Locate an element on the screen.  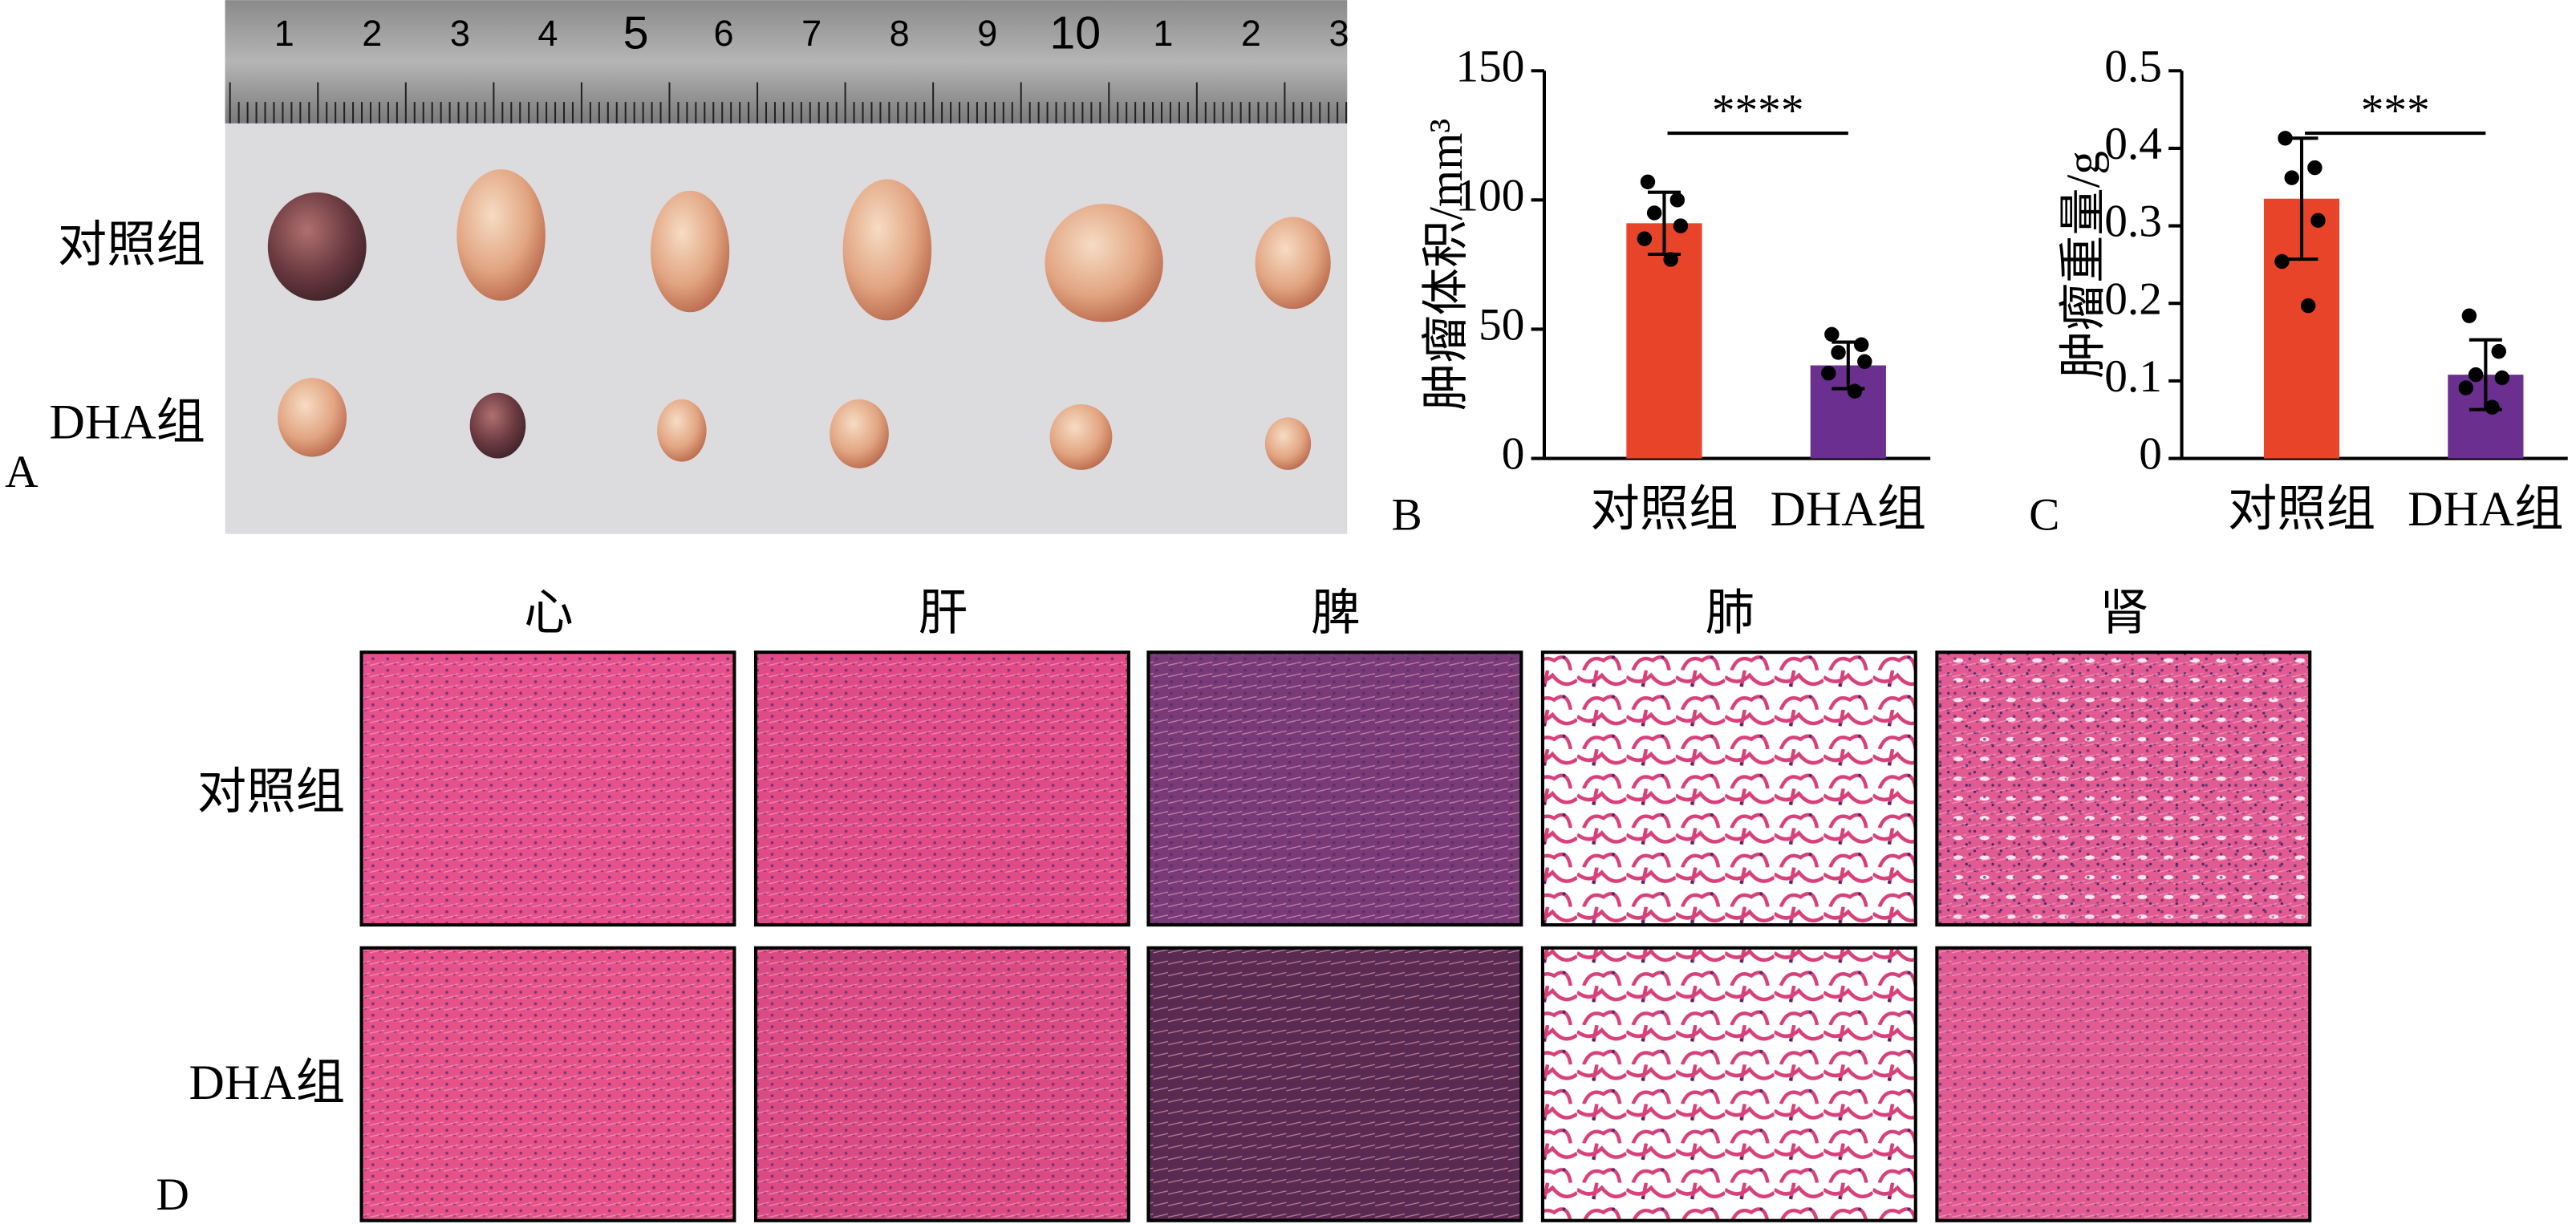
column-label: 脾 is located at coordinates (1335, 613).